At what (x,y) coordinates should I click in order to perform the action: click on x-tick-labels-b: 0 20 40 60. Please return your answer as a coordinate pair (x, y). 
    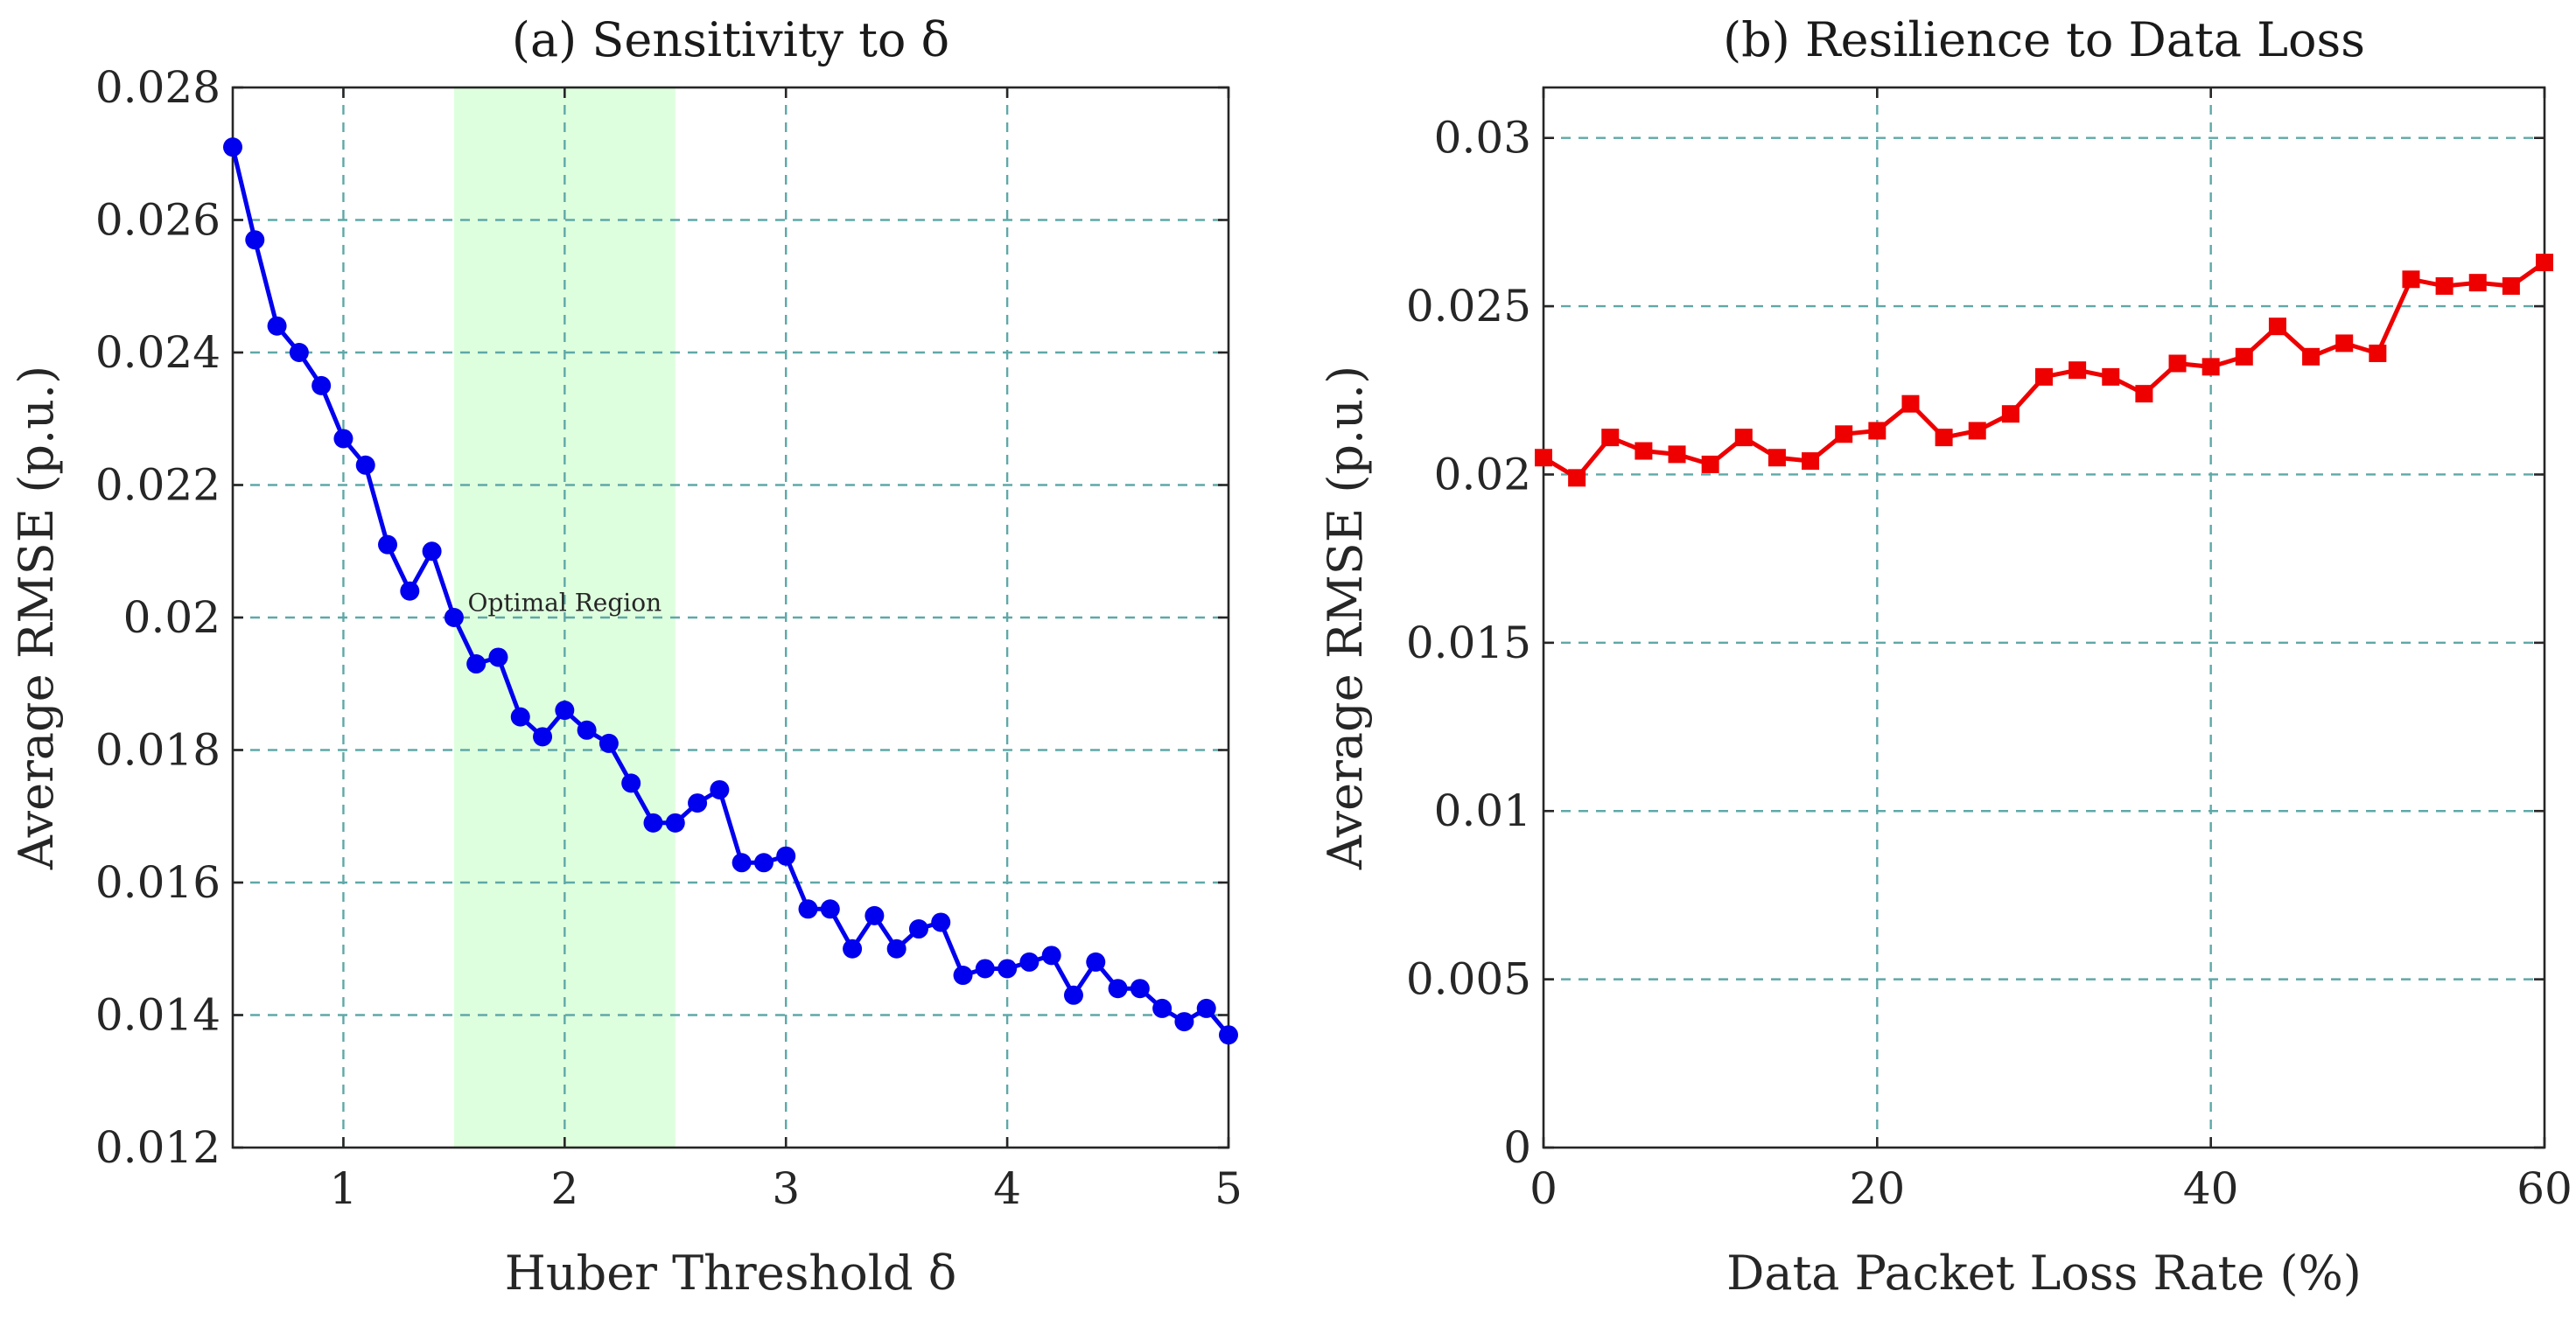
    Looking at the image, I should click on (2051, 1188).